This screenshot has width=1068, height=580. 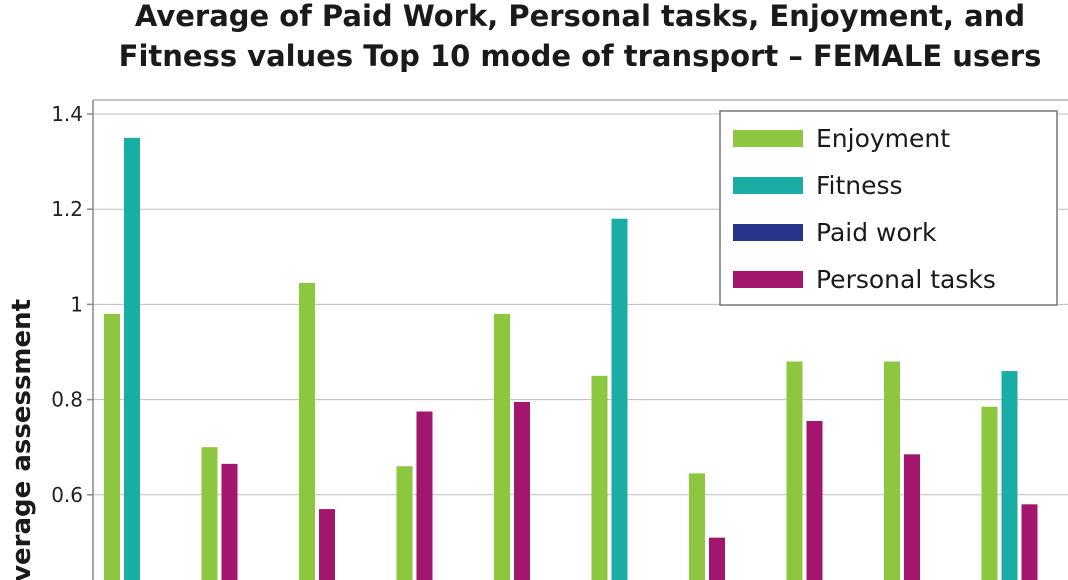 I want to click on legend-swatch-fitness, so click(x=768, y=185).